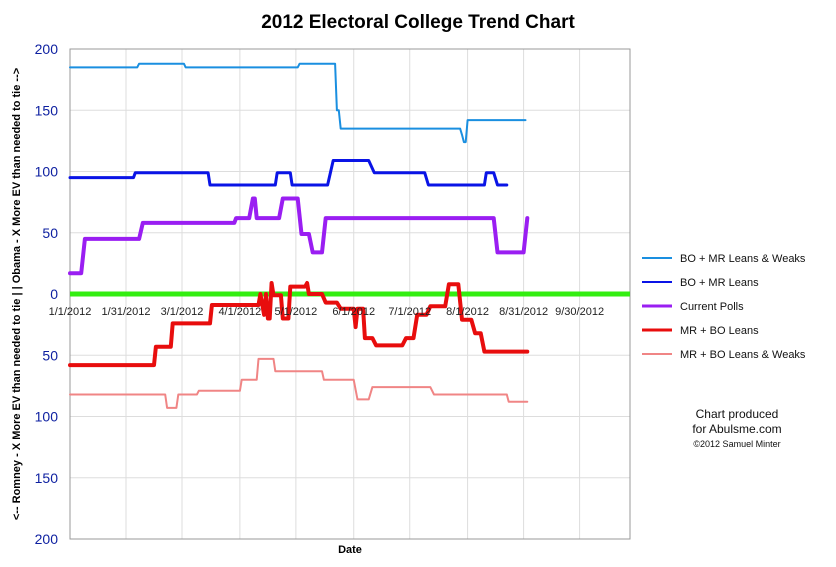 The height and width of the screenshot is (567, 836). What do you see at coordinates (712, 307) in the screenshot?
I see `legend-label: Current Polls` at bounding box center [712, 307].